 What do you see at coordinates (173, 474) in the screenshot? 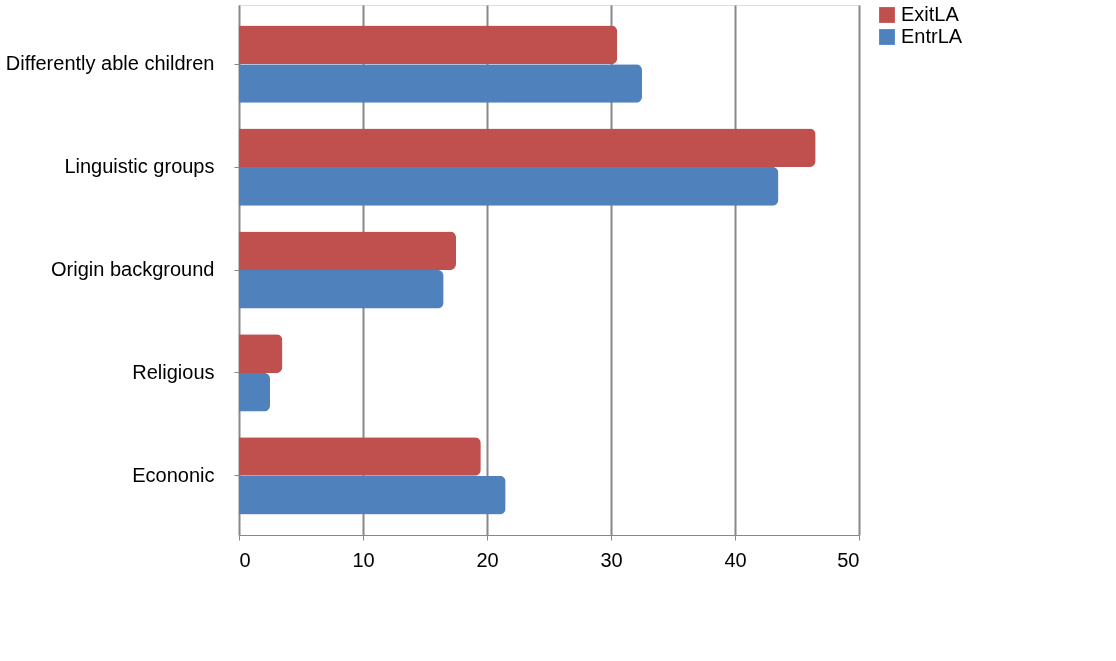
I see `y-tick-label: Econonic` at bounding box center [173, 474].